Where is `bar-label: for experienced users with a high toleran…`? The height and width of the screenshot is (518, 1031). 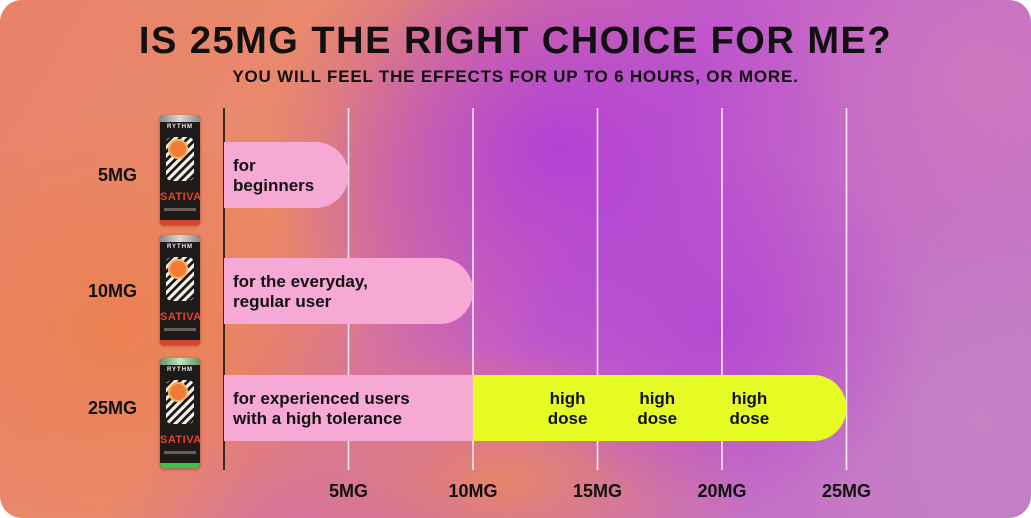
bar-label: for experienced users with a high toleran… is located at coordinates (321, 408).